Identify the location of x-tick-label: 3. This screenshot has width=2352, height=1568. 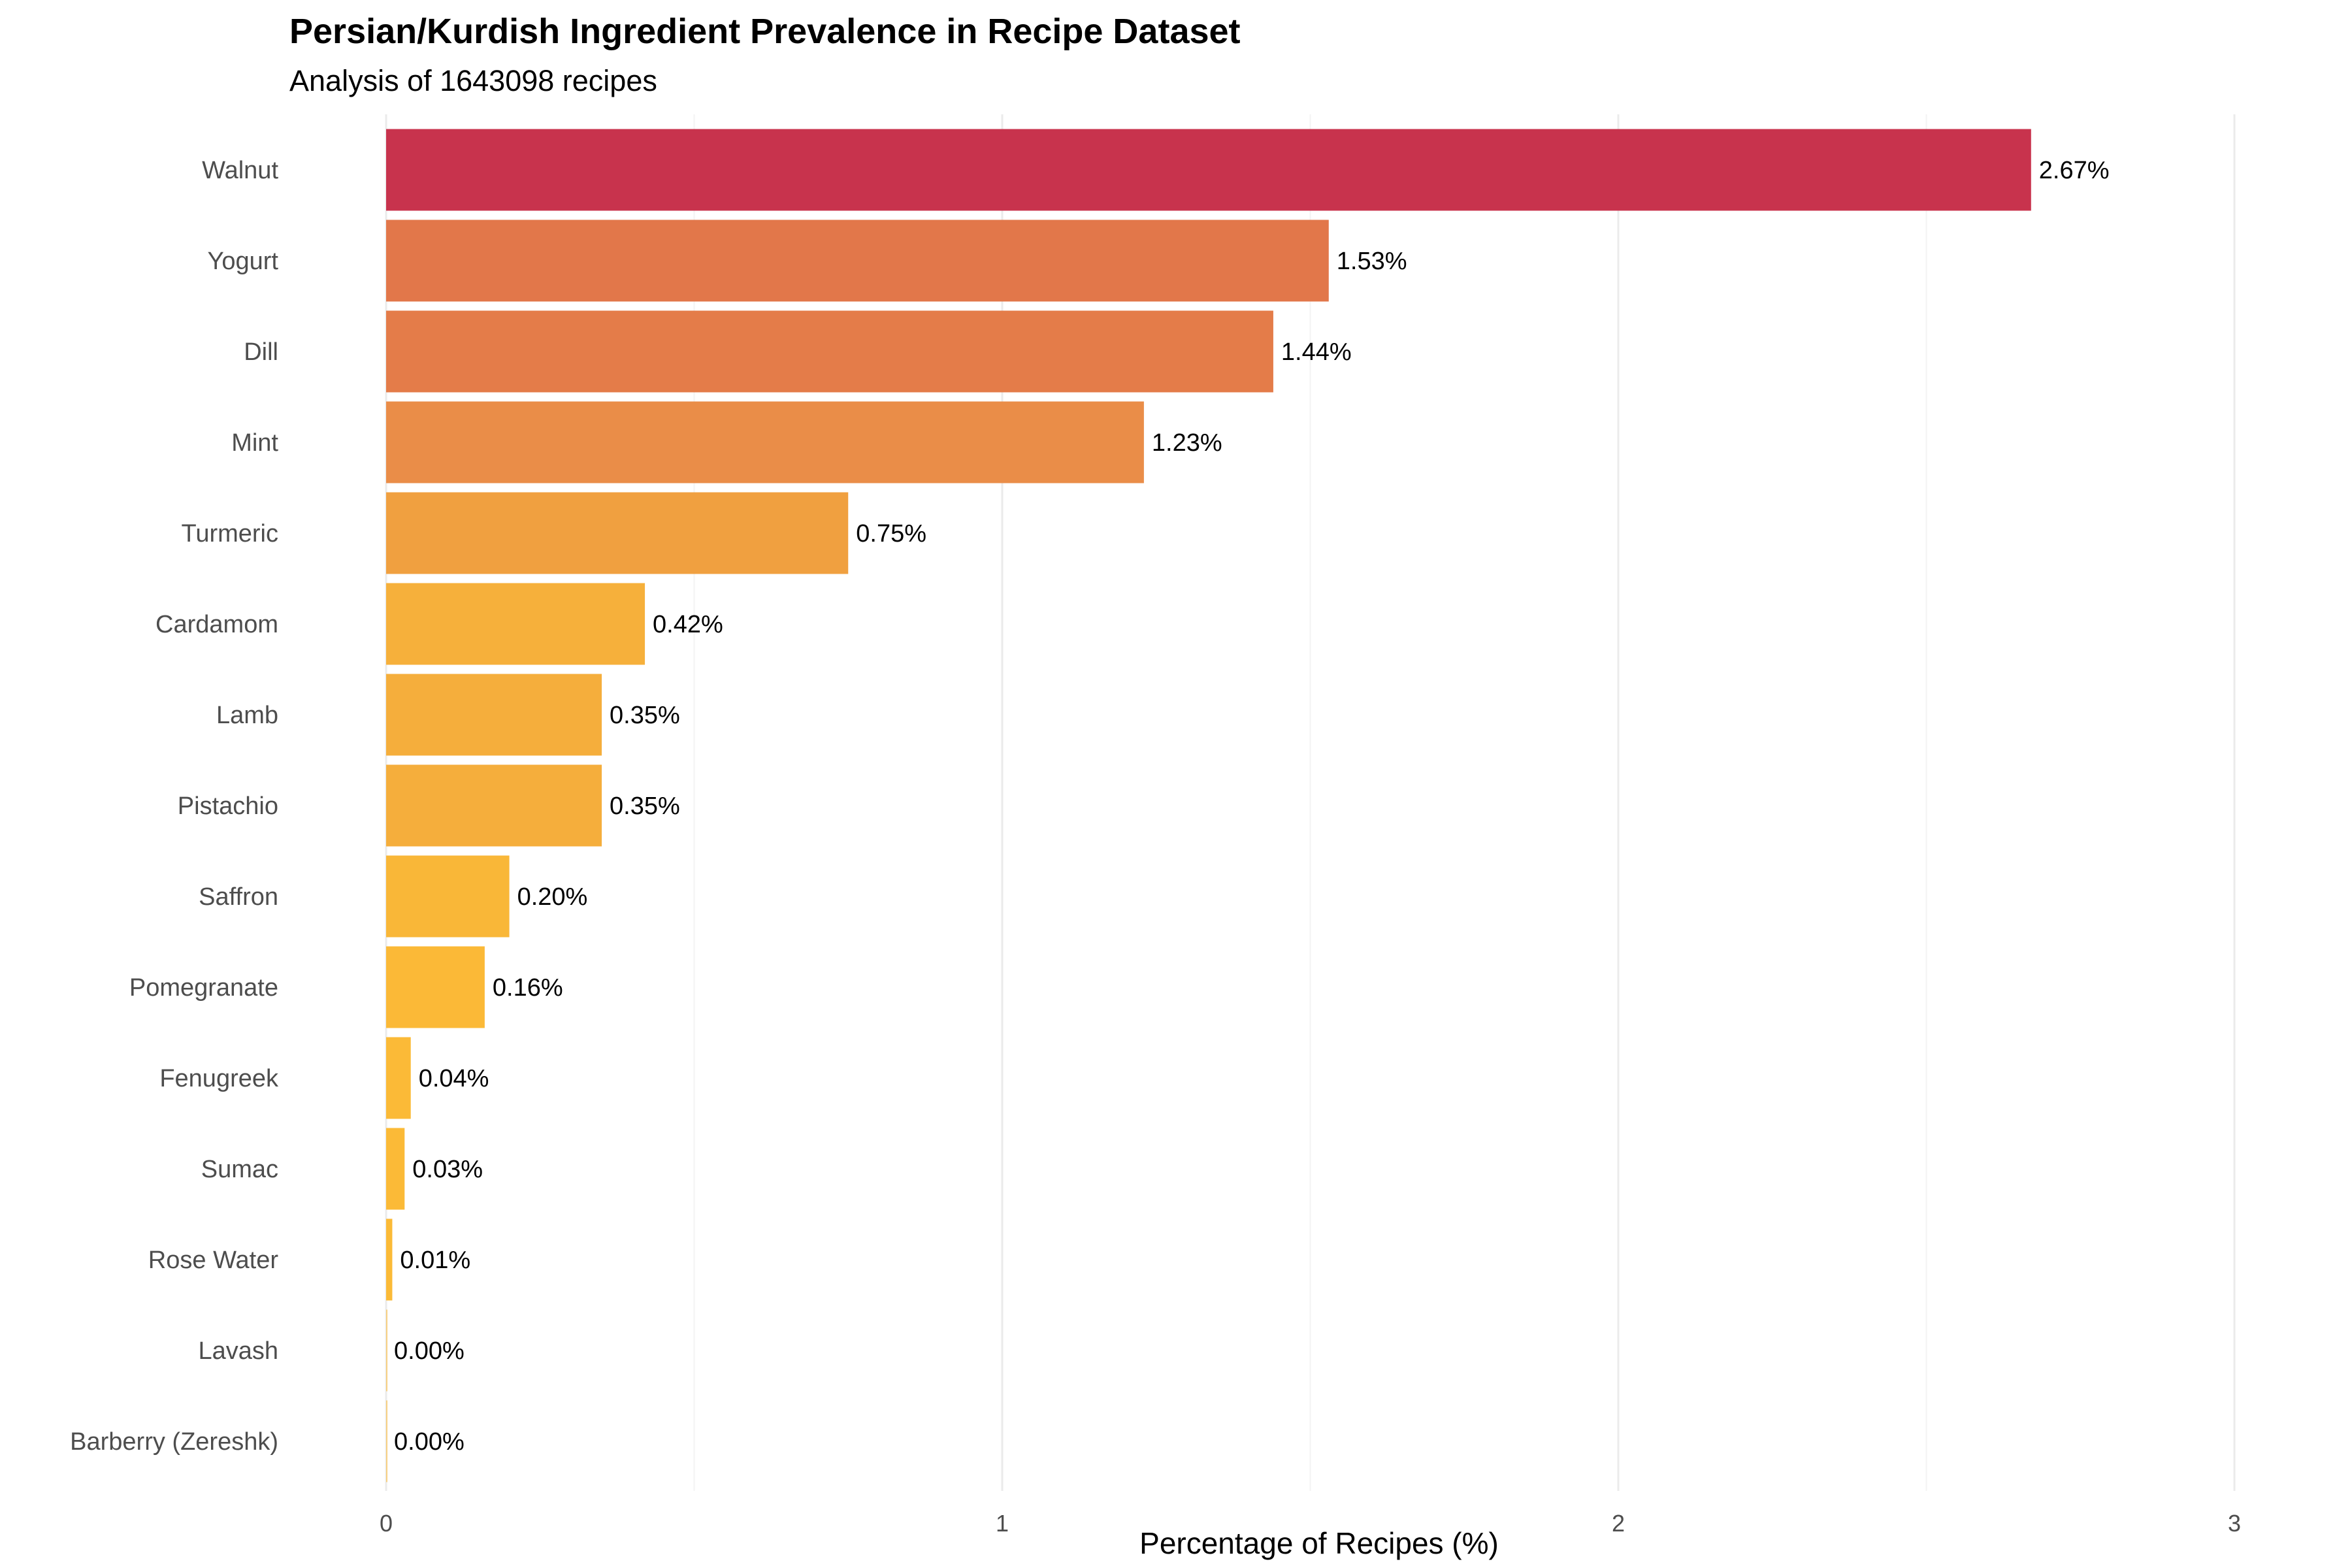
(2234, 1523).